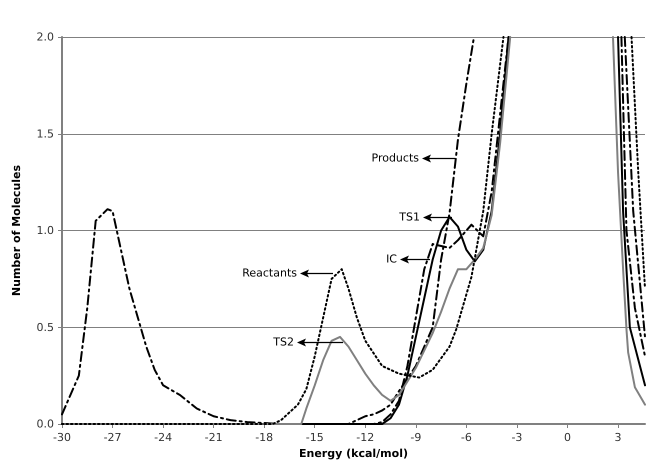 This screenshot has width=647, height=466. I want to click on x-tick-label: -9, so click(416, 437).